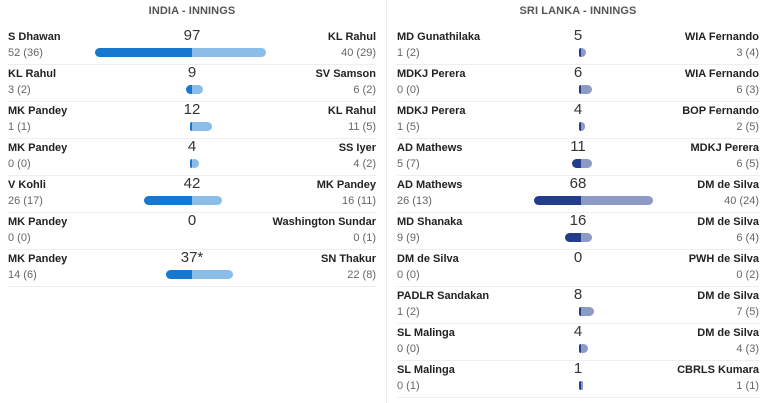 The height and width of the screenshot is (403, 768). What do you see at coordinates (578, 342) in the screenshot?
I see `partnership-row: SL Malinga 0 (0) 4 DM de Silva 4 (3)` at bounding box center [578, 342].